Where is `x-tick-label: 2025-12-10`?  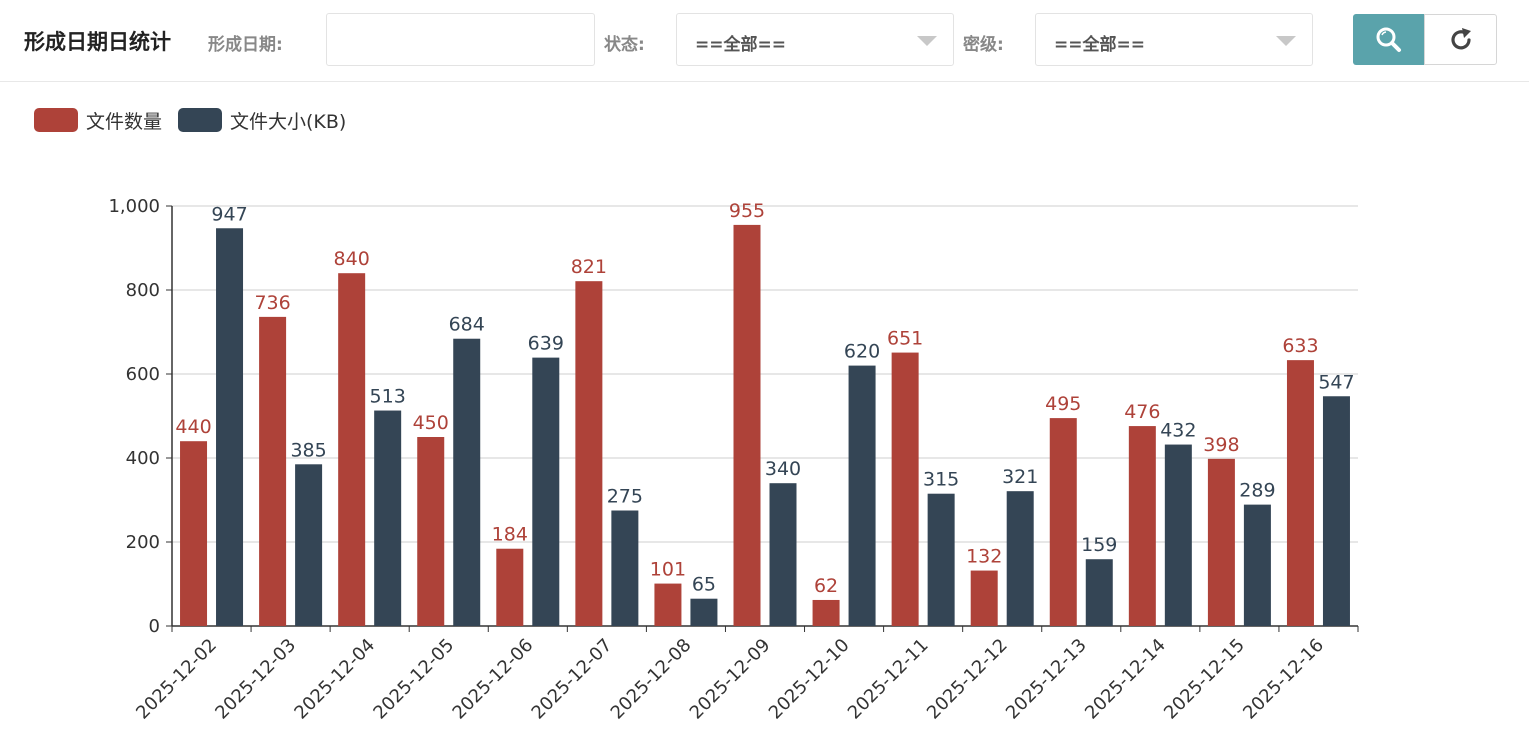 x-tick-label: 2025-12-10 is located at coordinates (809, 679).